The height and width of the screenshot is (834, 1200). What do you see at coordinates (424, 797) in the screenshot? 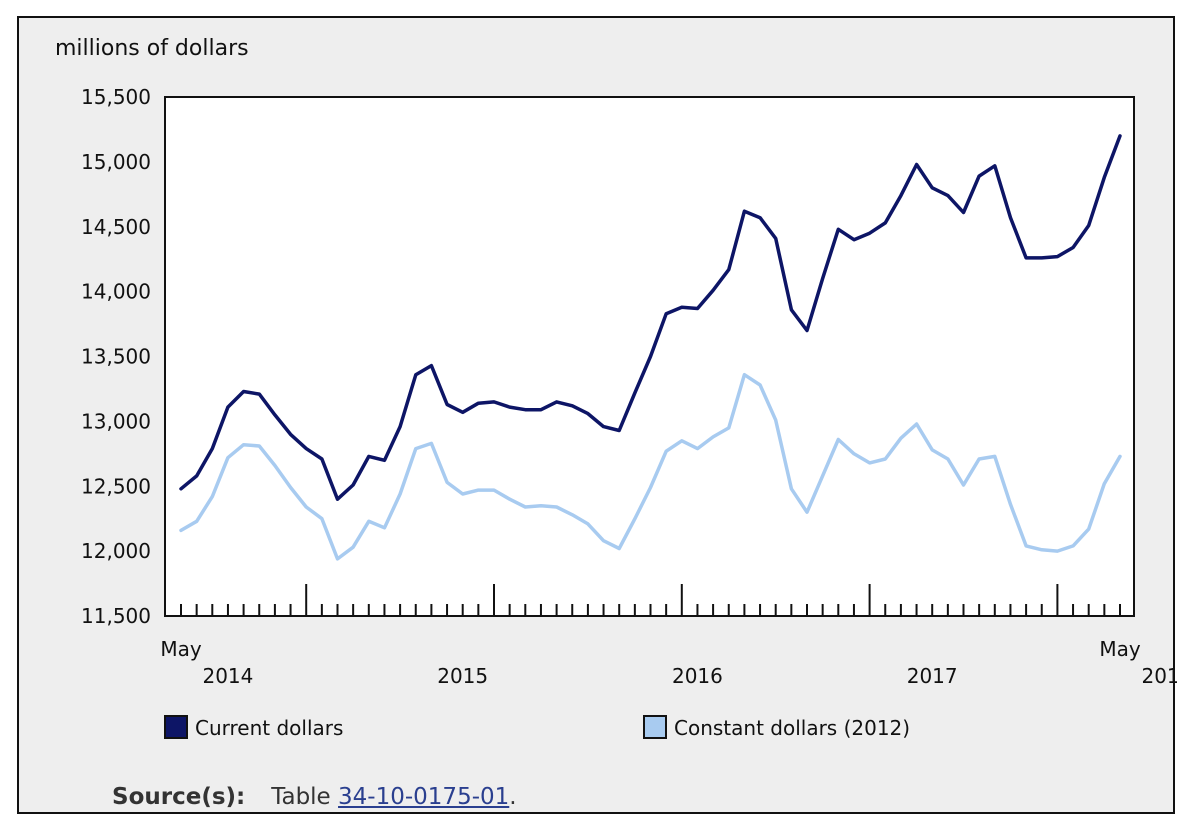
I see `source-table-link: 34-10-0175-01` at bounding box center [424, 797].